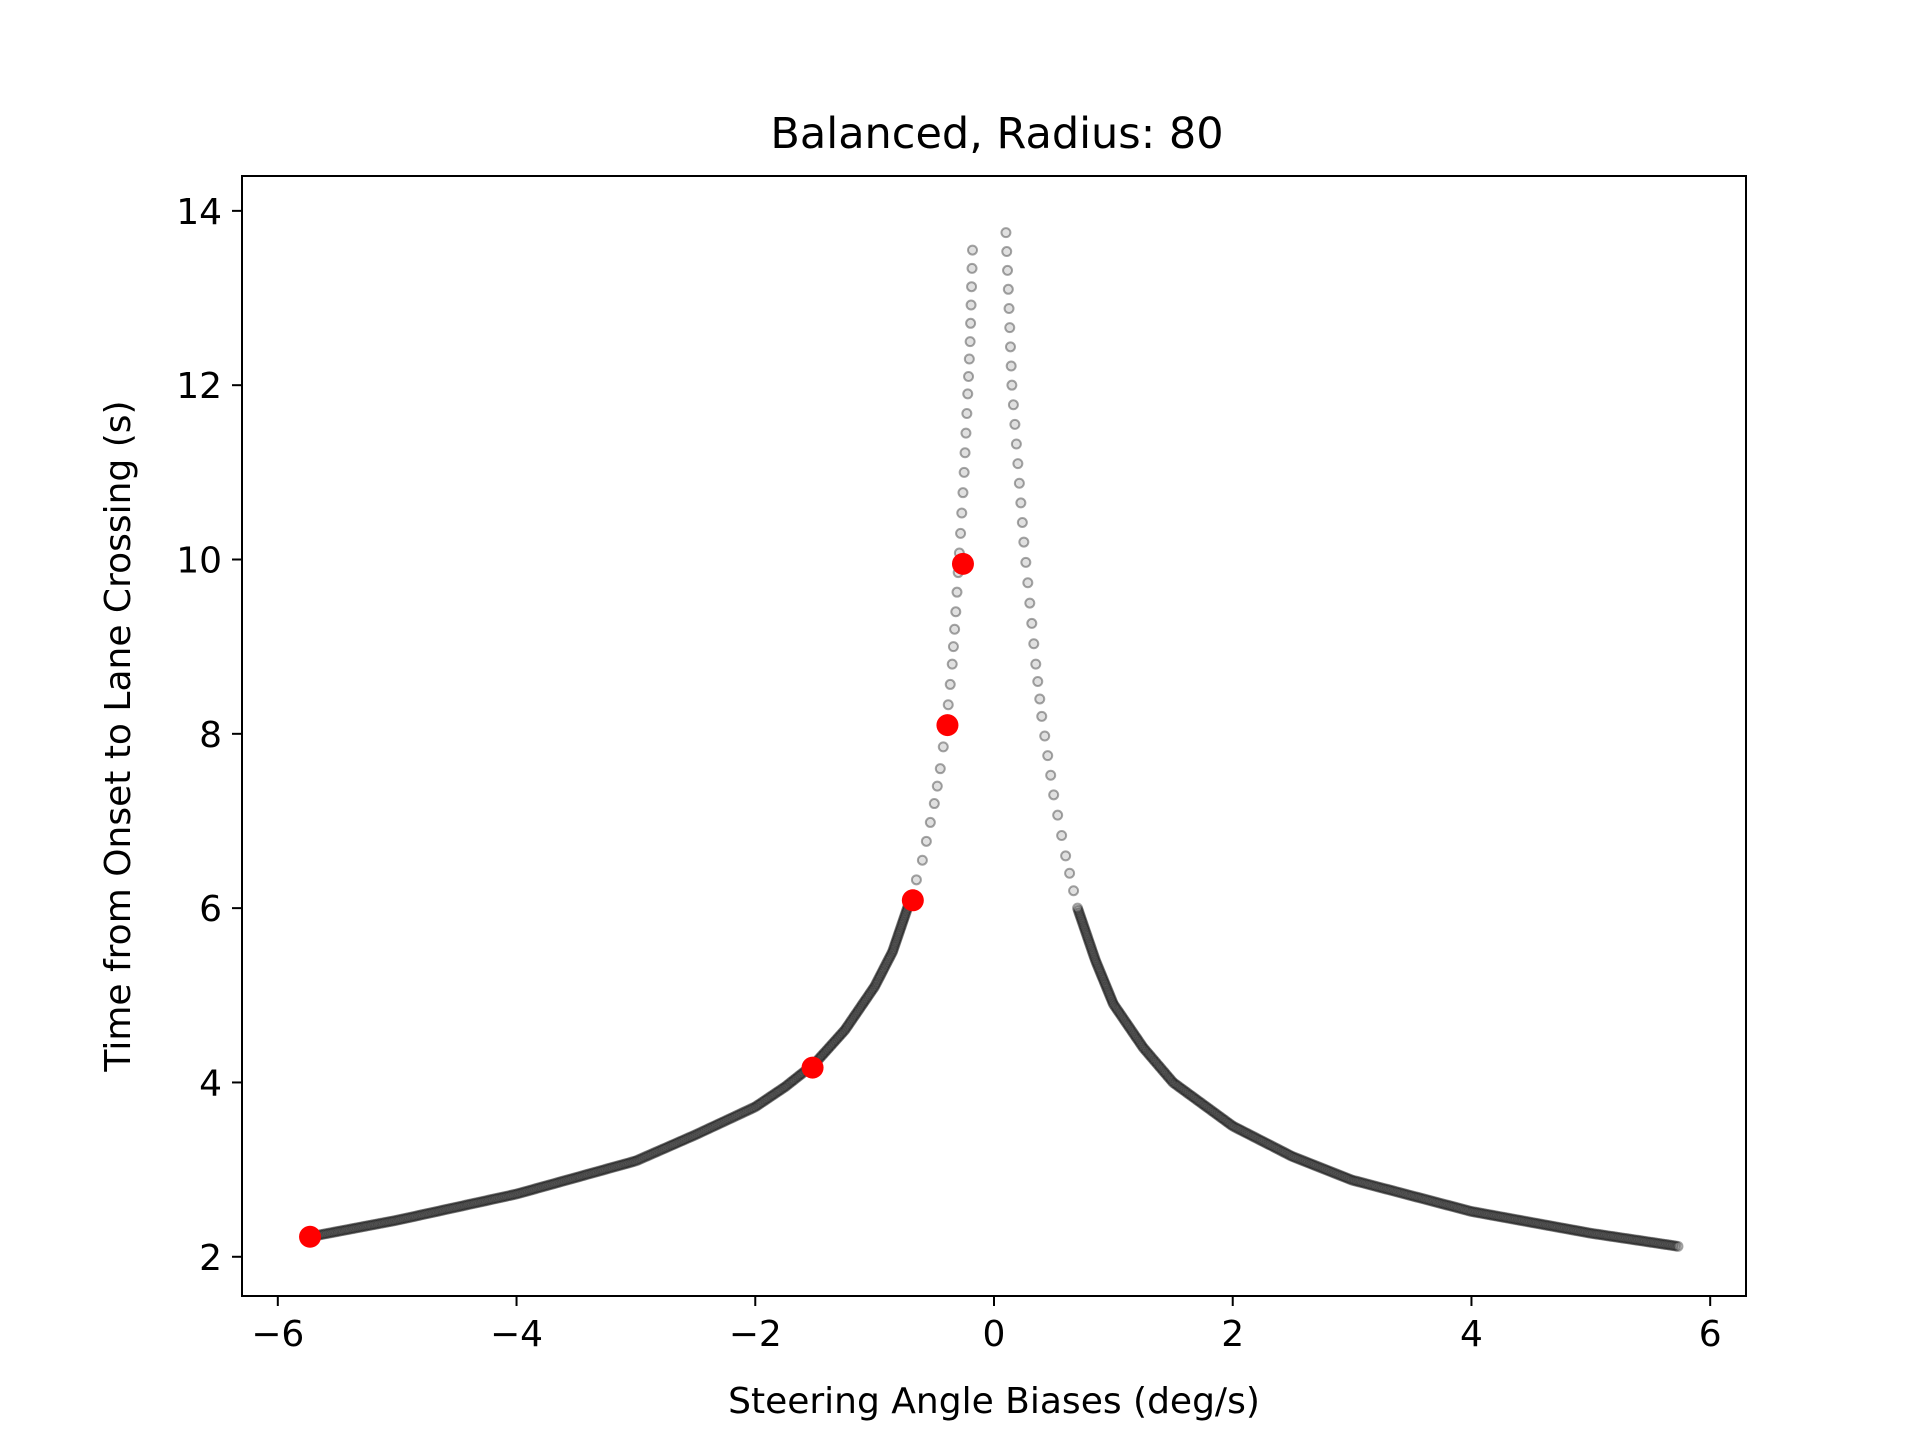 The height and width of the screenshot is (1444, 1920). Describe the element at coordinates (812, 1067) in the screenshot. I see `red-point` at that location.